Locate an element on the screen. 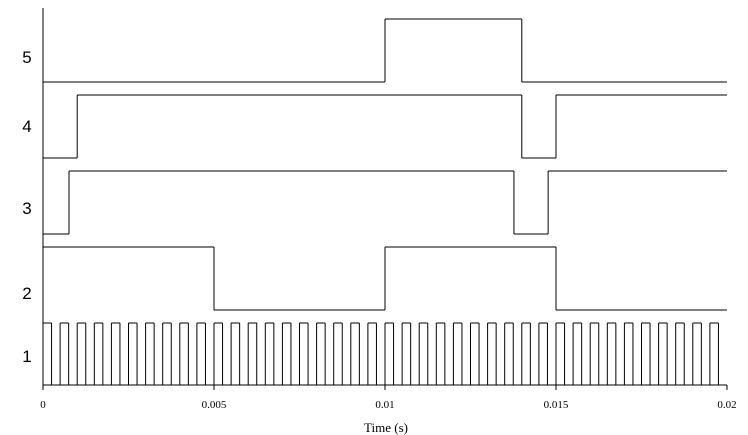 The height and width of the screenshot is (435, 748). x-axis-label: Time (s) is located at coordinates (386, 427).